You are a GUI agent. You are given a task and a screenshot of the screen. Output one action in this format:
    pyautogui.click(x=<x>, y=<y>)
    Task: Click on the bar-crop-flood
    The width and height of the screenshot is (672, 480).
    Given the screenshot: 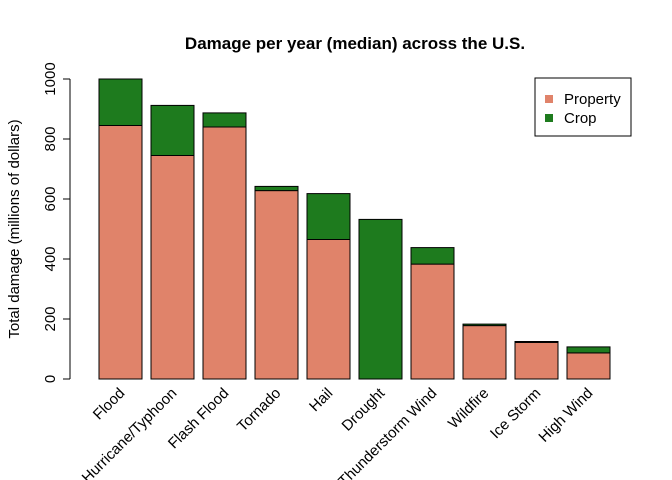 What is the action you would take?
    pyautogui.click(x=120, y=102)
    